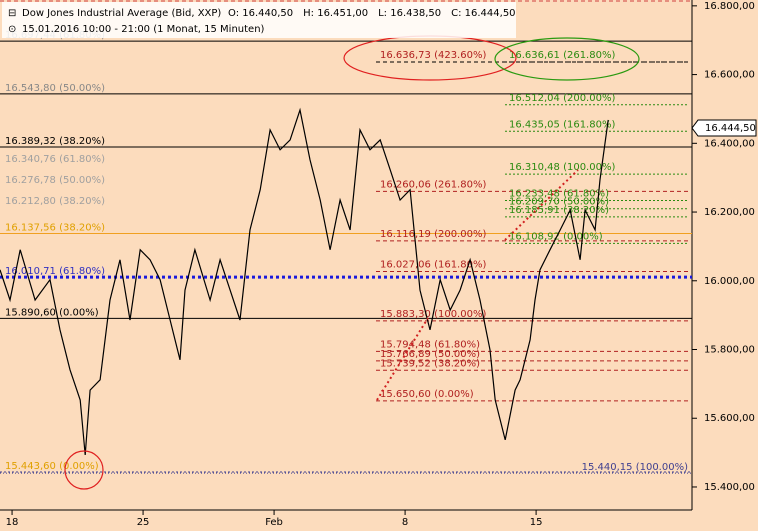 This screenshot has width=758, height=531. What do you see at coordinates (635, 467) in the screenshot?
I see `level-label: 15.440,15 (100.00%)` at bounding box center [635, 467].